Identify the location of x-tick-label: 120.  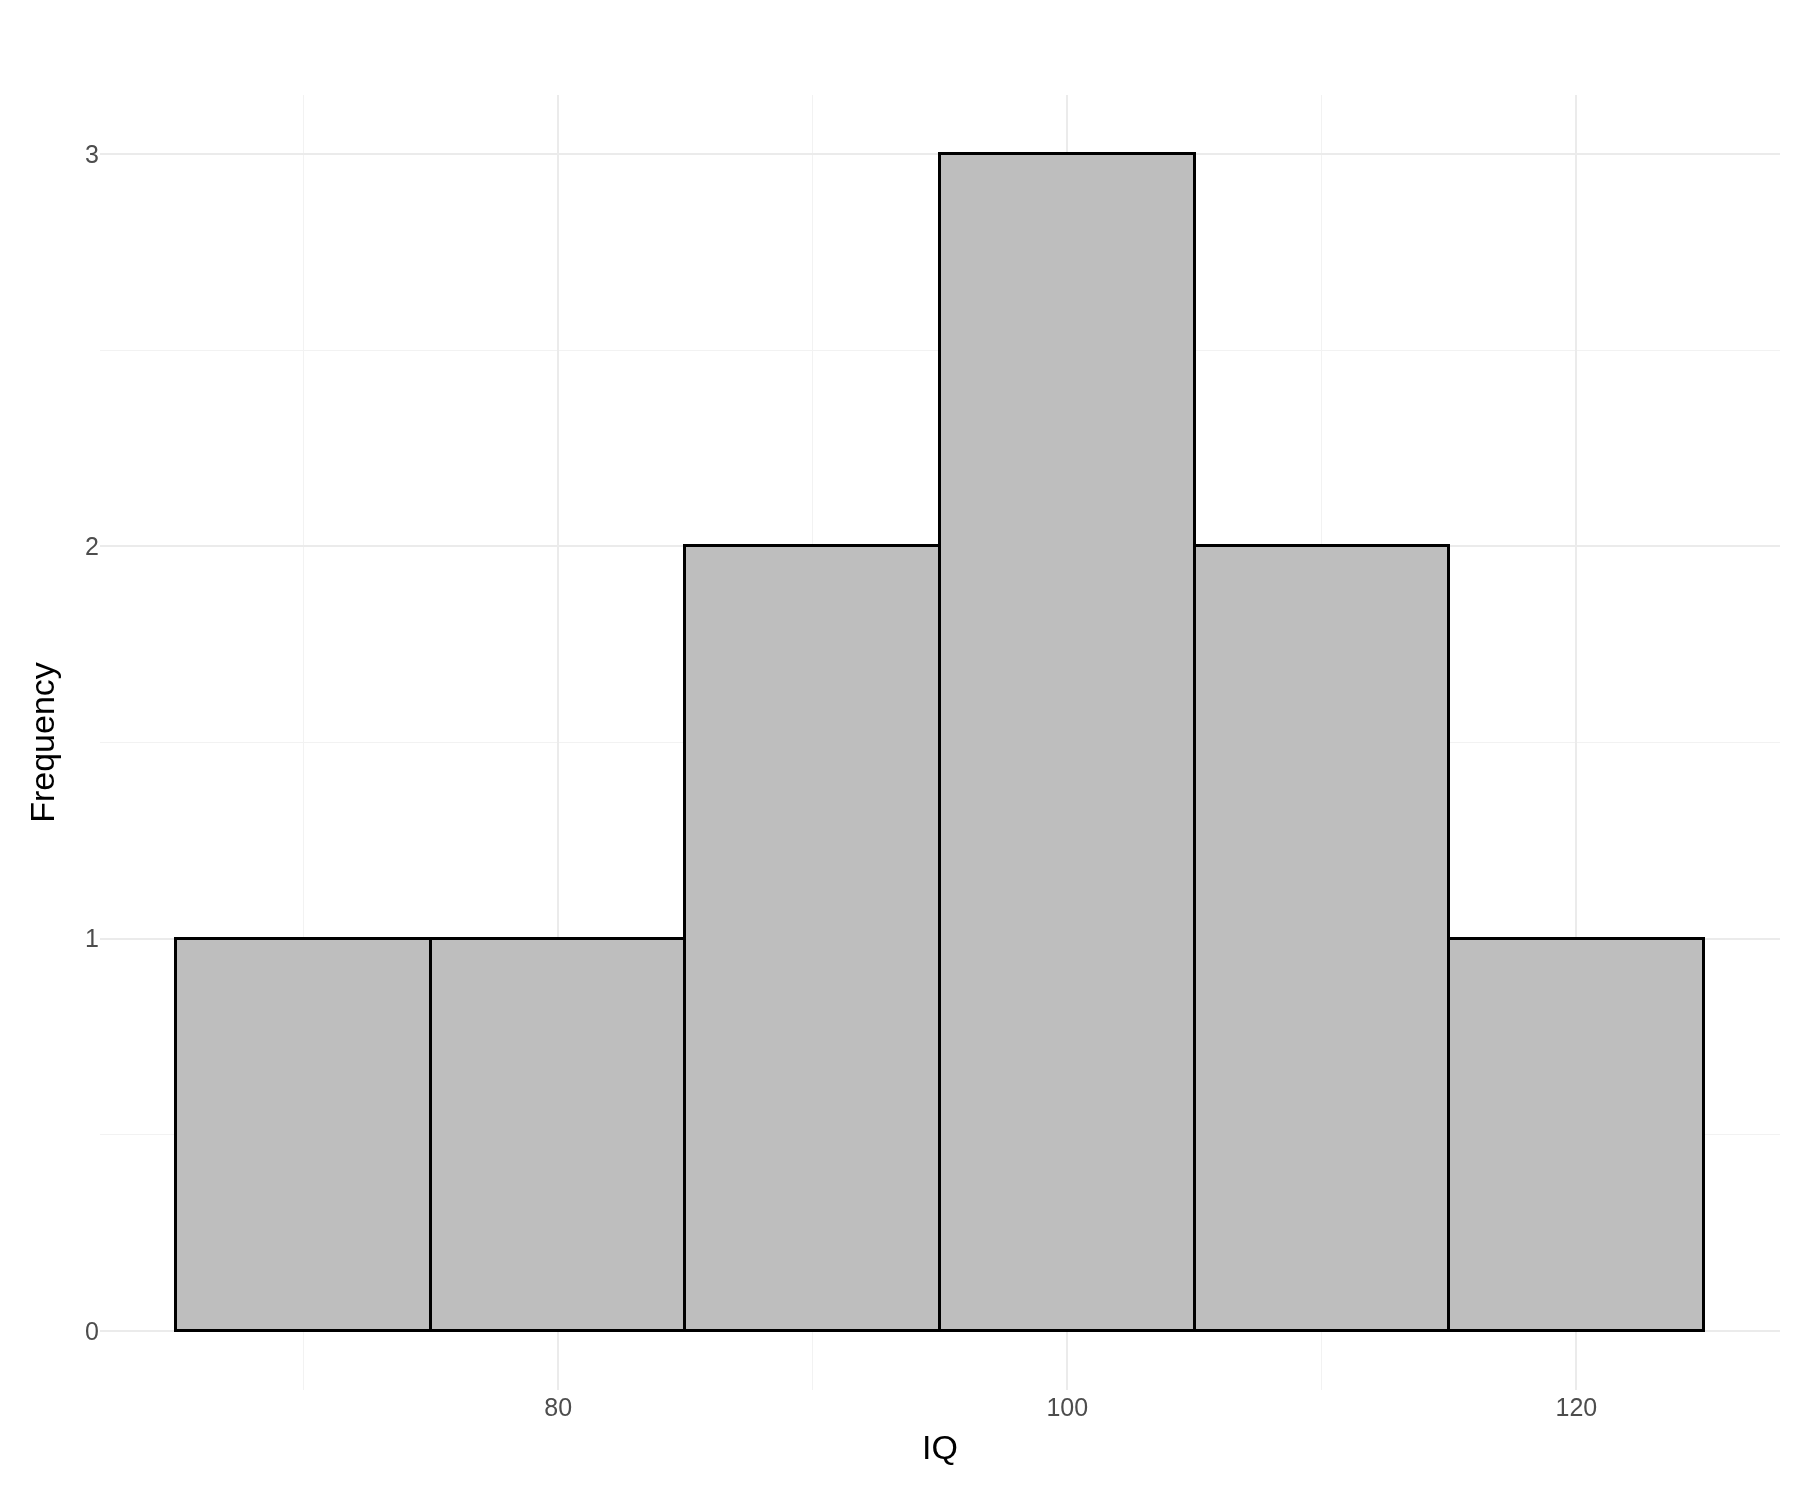
(1576, 1407).